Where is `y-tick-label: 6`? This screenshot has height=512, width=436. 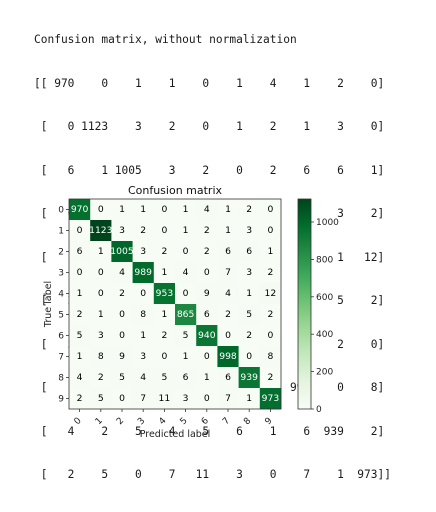
y-tick-label: 6 is located at coordinates (61, 337).